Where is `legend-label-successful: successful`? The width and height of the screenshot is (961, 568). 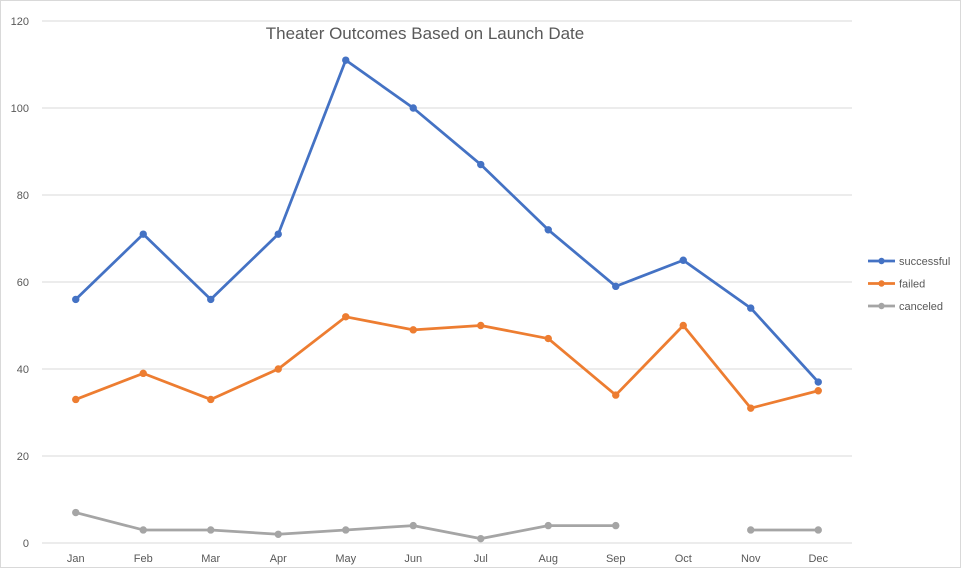 legend-label-successful: successful is located at coordinates (924, 262).